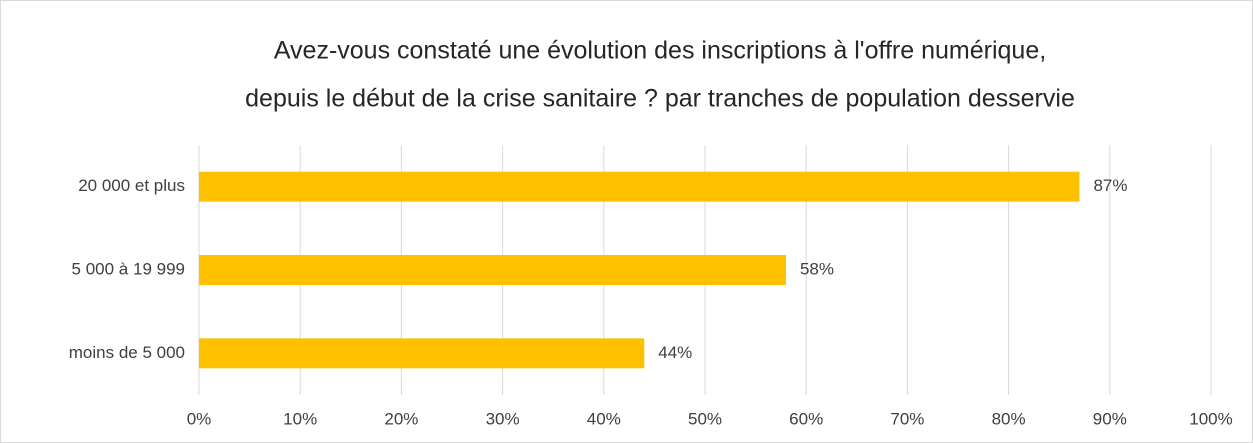 This screenshot has width=1253, height=443. What do you see at coordinates (604, 418) in the screenshot?
I see `x-tick-label: 40%` at bounding box center [604, 418].